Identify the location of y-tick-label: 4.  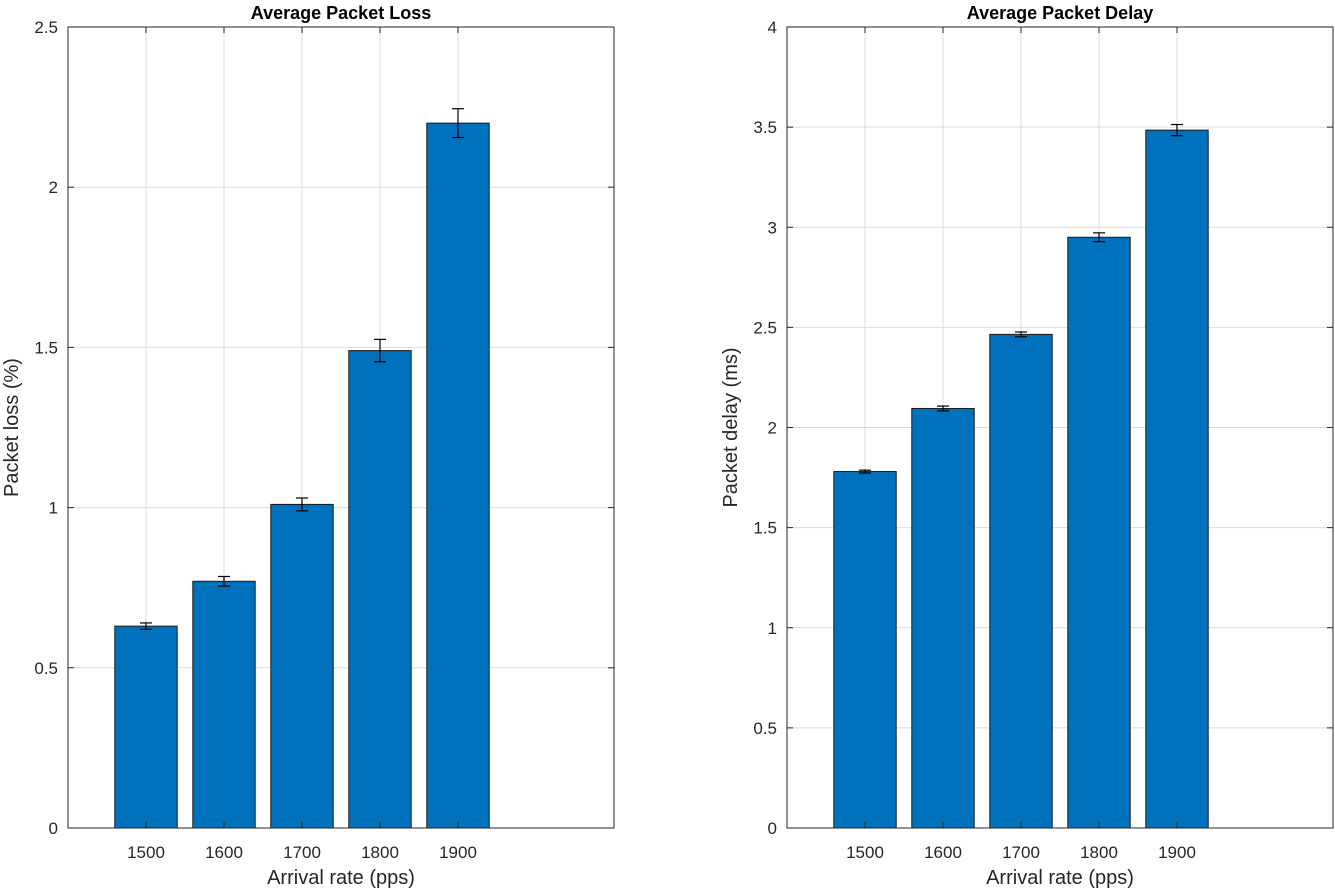
(772, 27).